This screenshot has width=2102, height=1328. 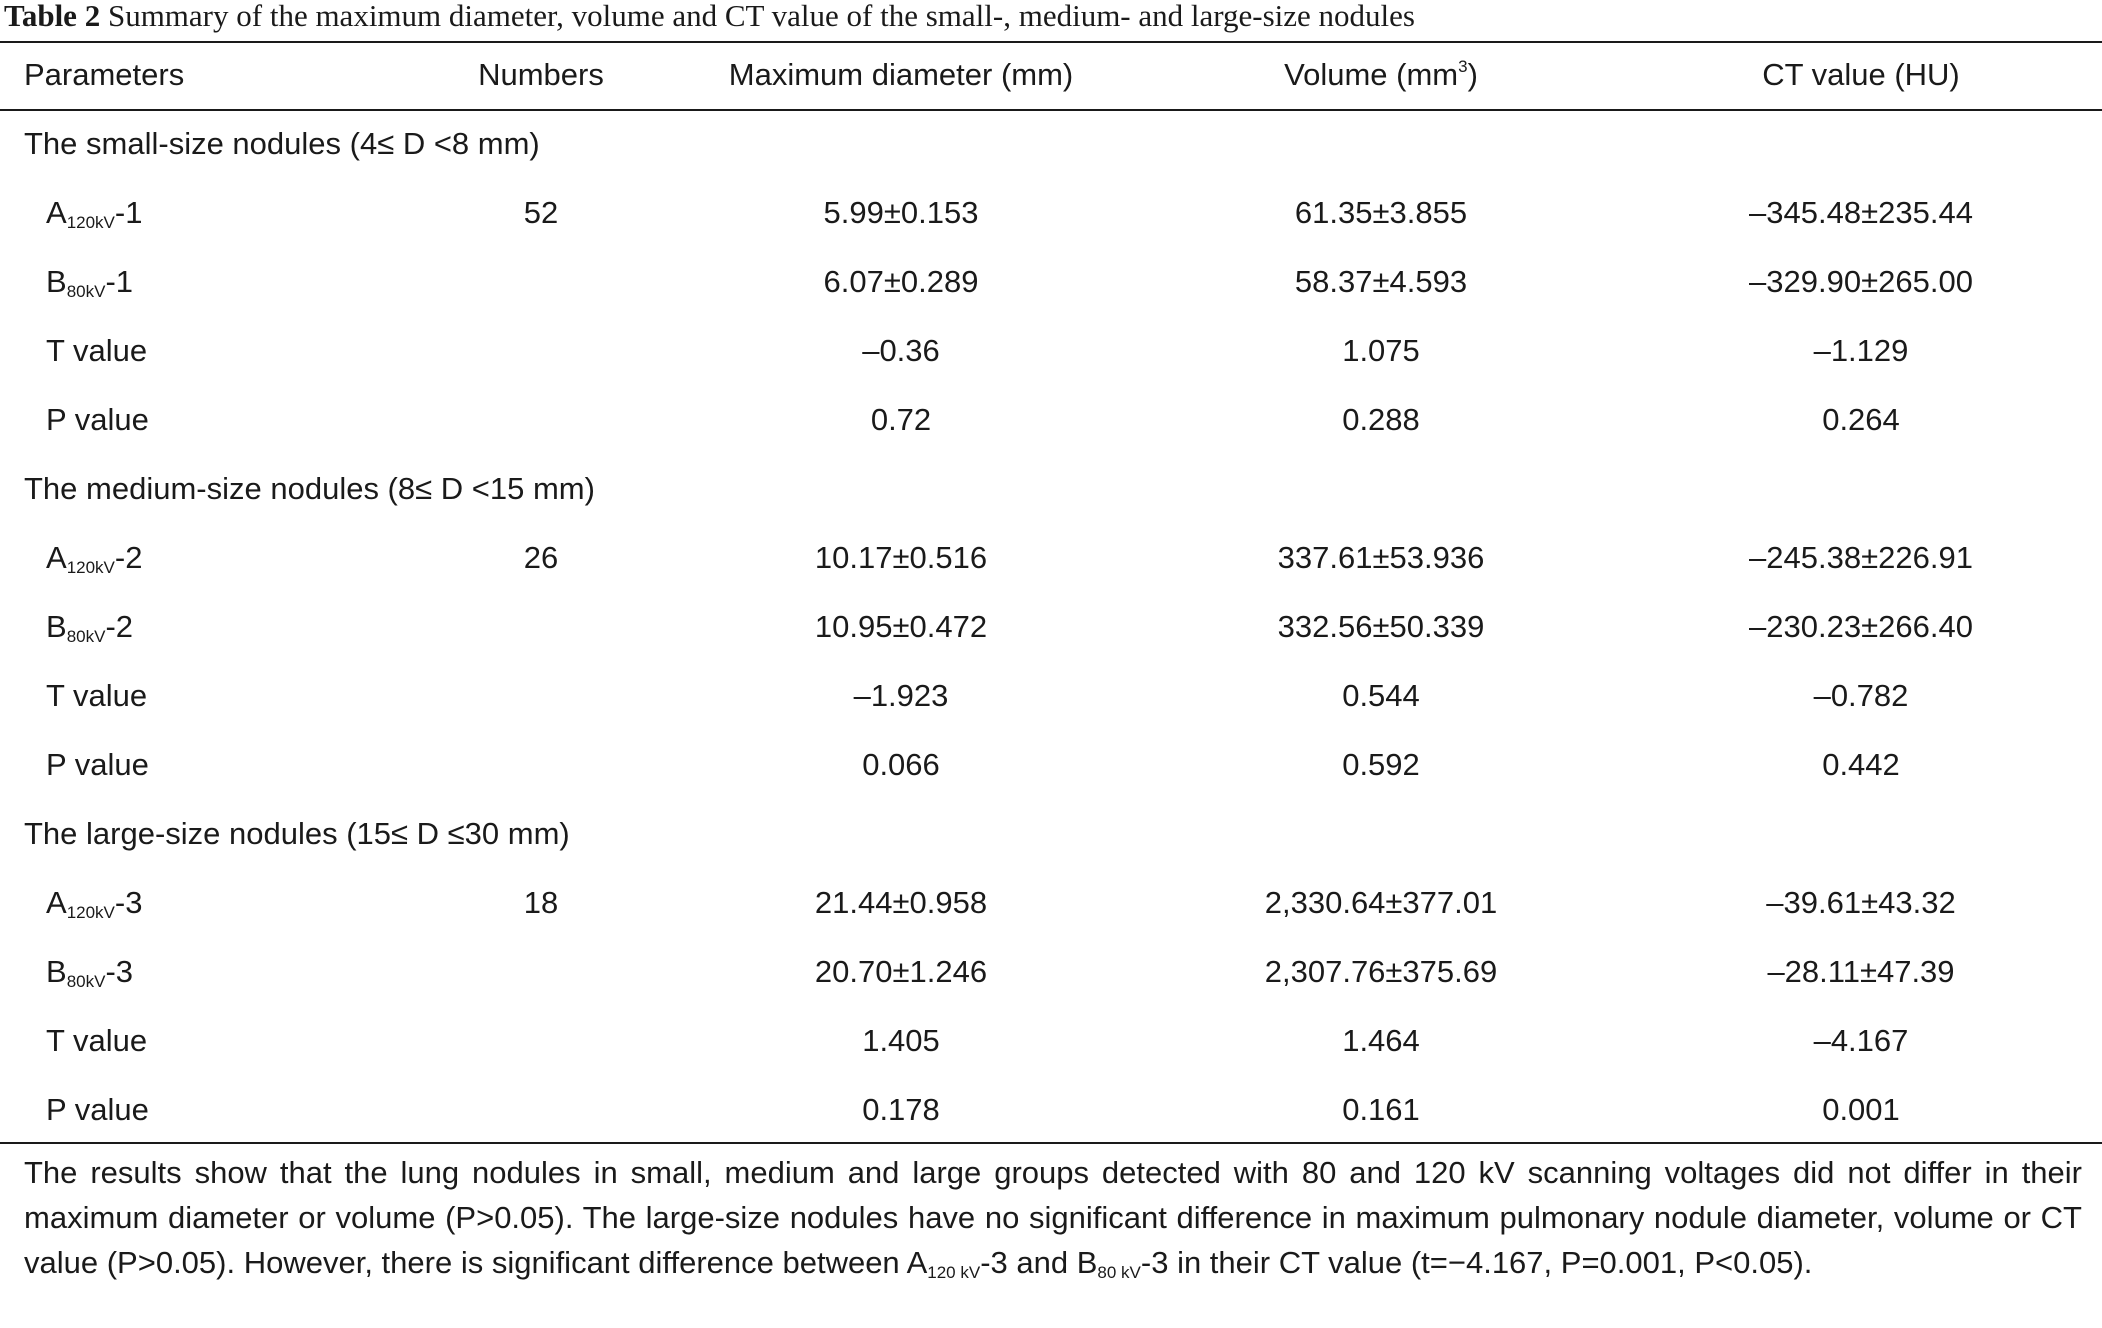 What do you see at coordinates (282, 143) in the screenshot?
I see `group-title-small: The small-size nodules (4≤ D <8 mm)` at bounding box center [282, 143].